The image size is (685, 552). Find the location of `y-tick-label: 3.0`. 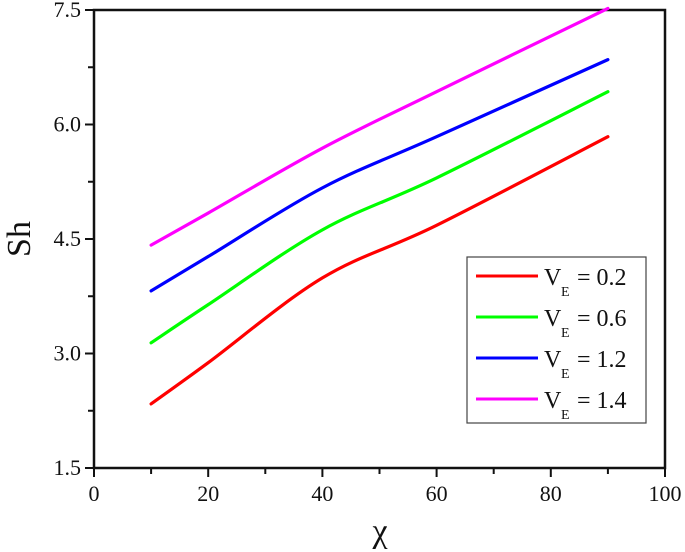

y-tick-label: 3.0 is located at coordinates (68, 353).